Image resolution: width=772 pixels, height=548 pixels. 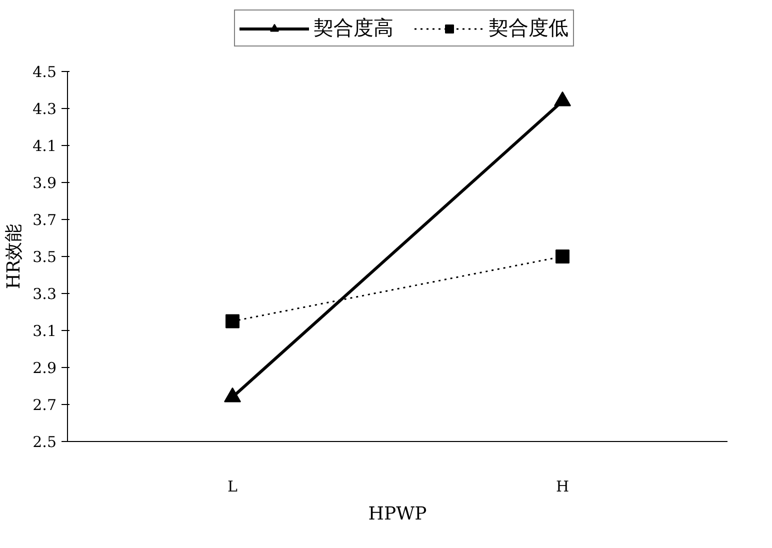 I want to click on x-tick-label: H, so click(x=563, y=487).